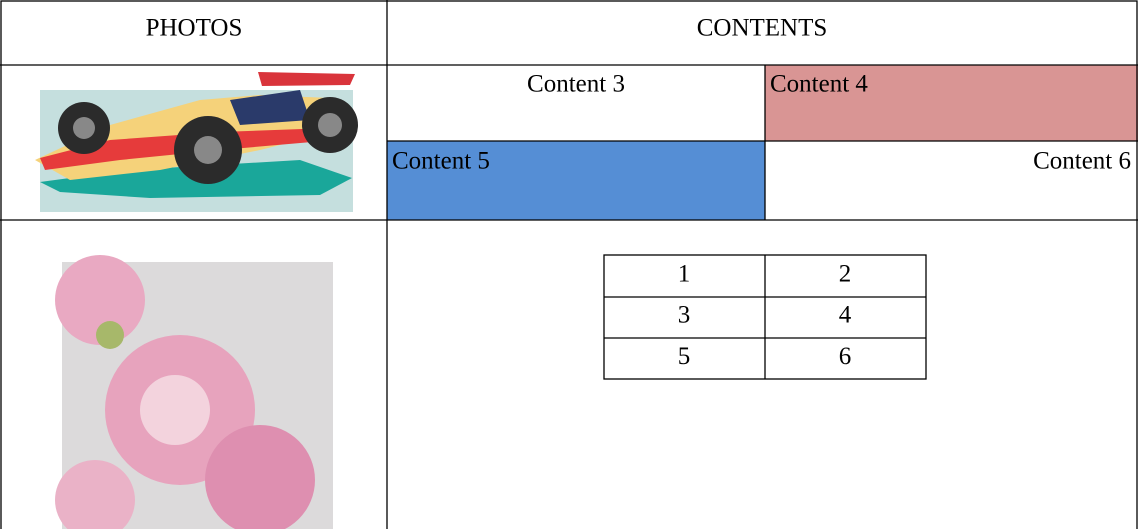 This screenshot has width=1138, height=529. Describe the element at coordinates (576, 84) in the screenshot. I see `content-cell: Content 3` at that location.